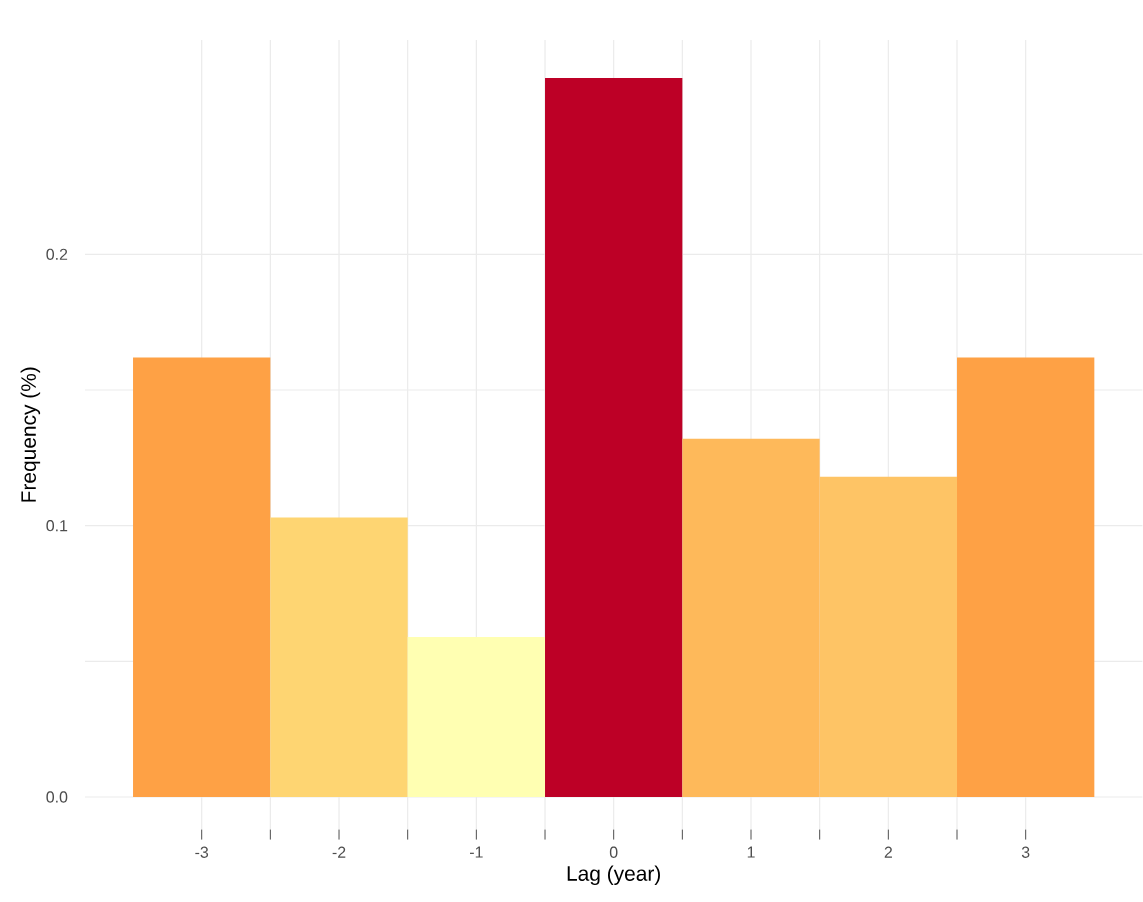 The width and height of the screenshot is (1143, 902). Describe the element at coordinates (751, 852) in the screenshot. I see `x-tick-label: 1` at that location.